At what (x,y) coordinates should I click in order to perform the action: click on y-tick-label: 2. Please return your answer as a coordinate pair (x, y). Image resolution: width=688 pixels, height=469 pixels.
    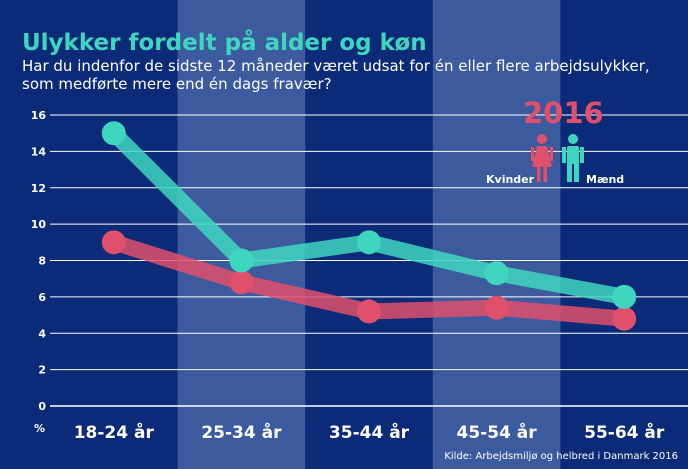
    Looking at the image, I should click on (42, 370).